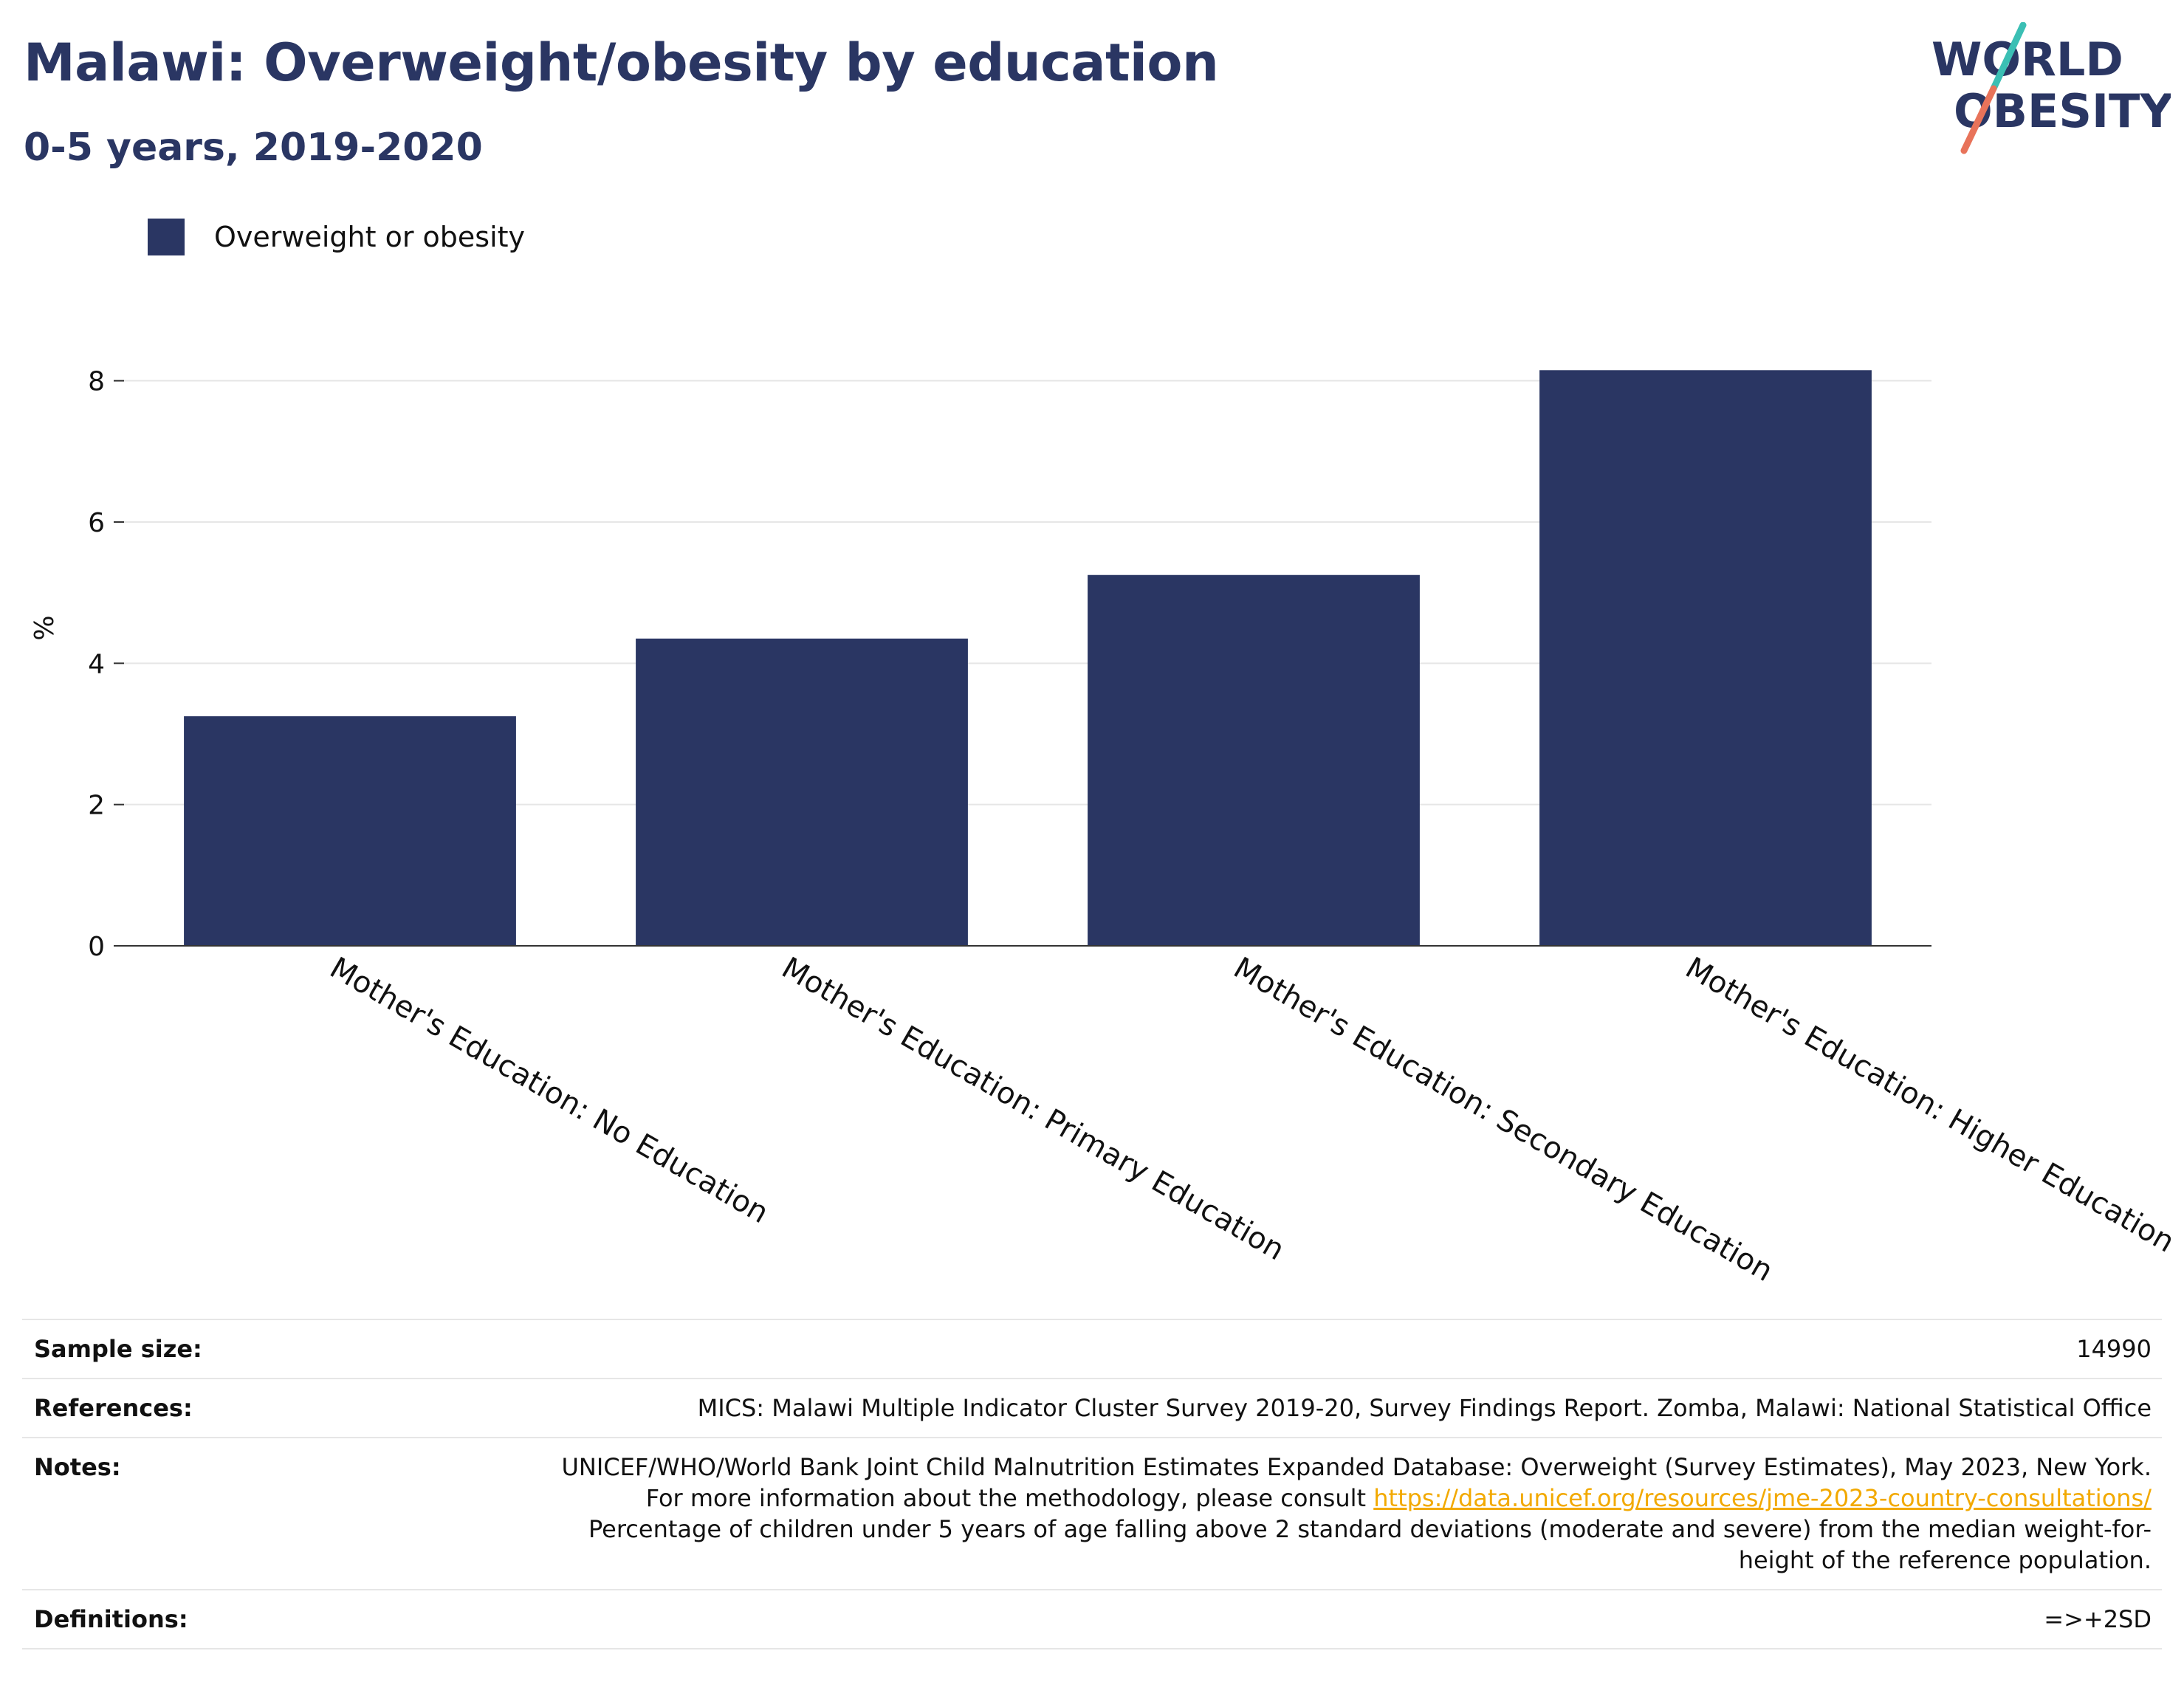  What do you see at coordinates (1504, 1118) in the screenshot?
I see `x-tick-label: Mother's Education: Secondary Education` at bounding box center [1504, 1118].